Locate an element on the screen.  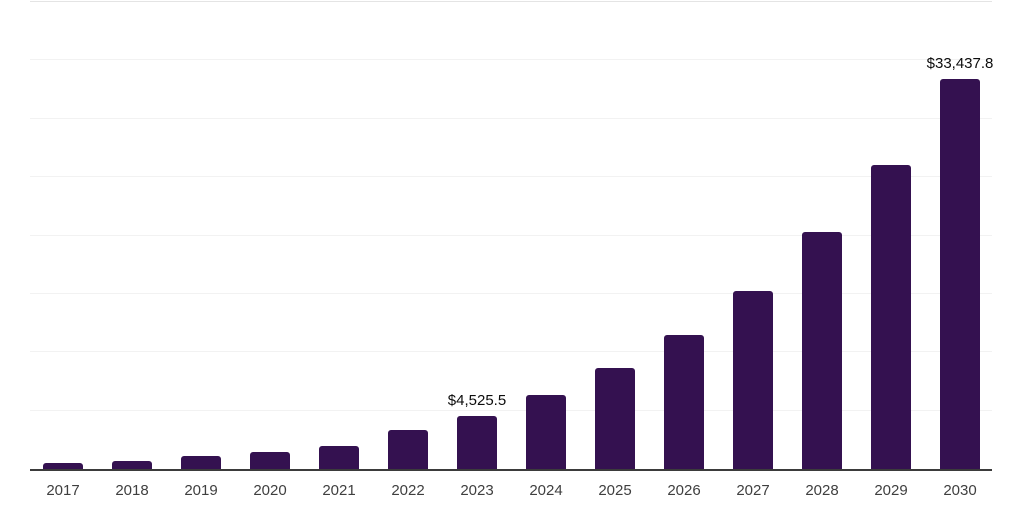
bar-slot-2018 is located at coordinates (132, 235).